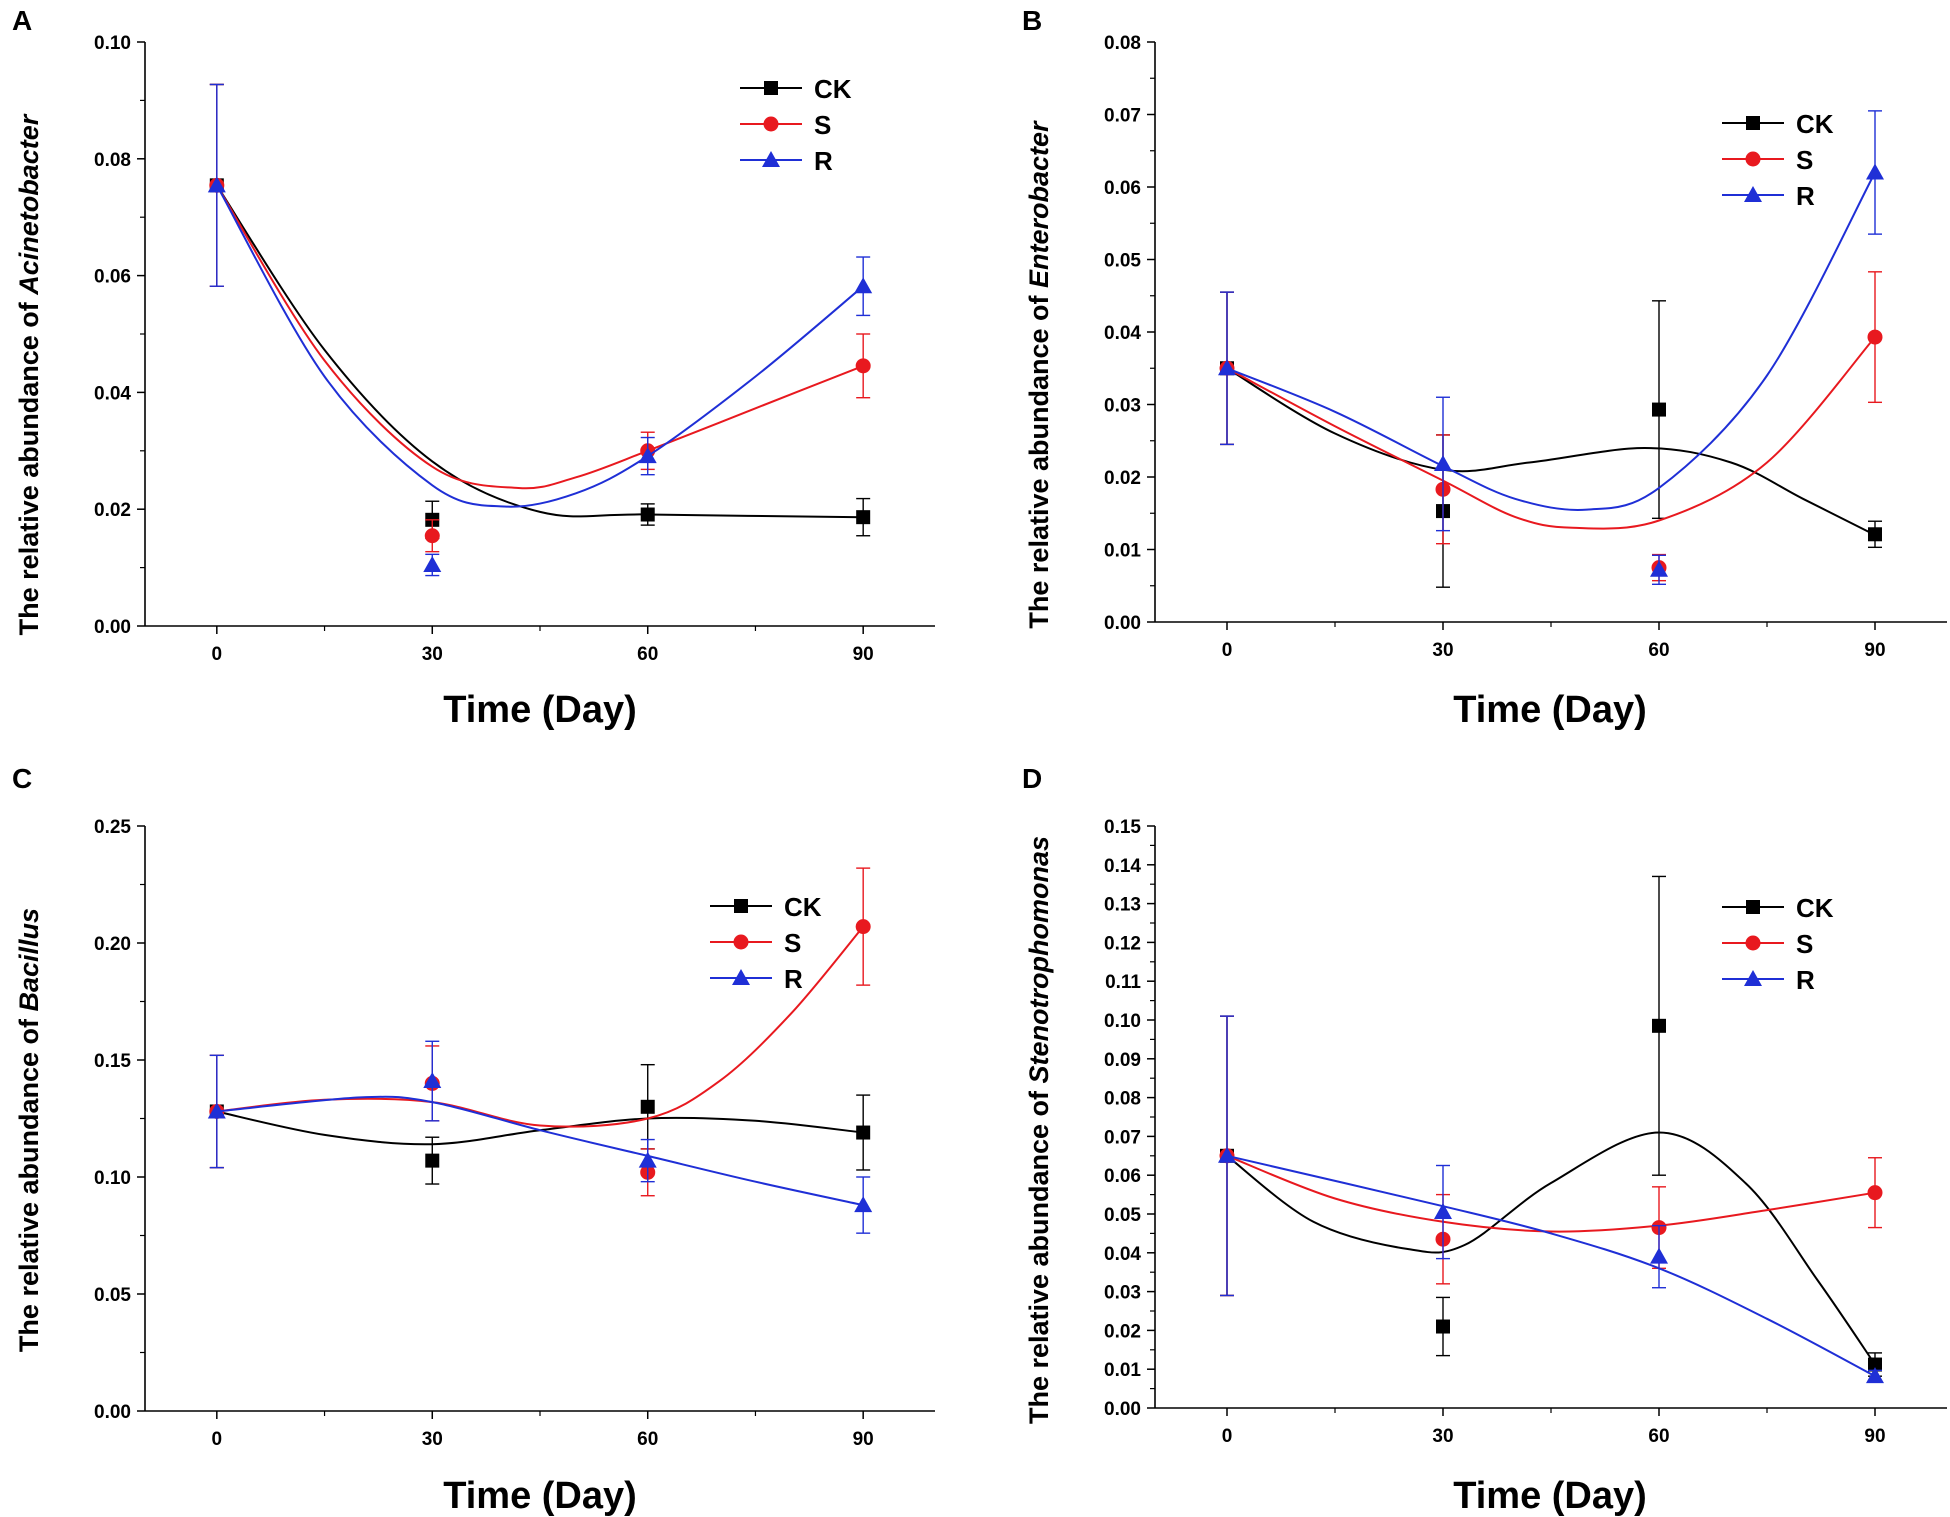 The width and height of the screenshot is (1950, 1517). What do you see at coordinates (29, 1130) in the screenshot?
I see `y-axis-label: The relative abundance of Bacillus` at bounding box center [29, 1130].